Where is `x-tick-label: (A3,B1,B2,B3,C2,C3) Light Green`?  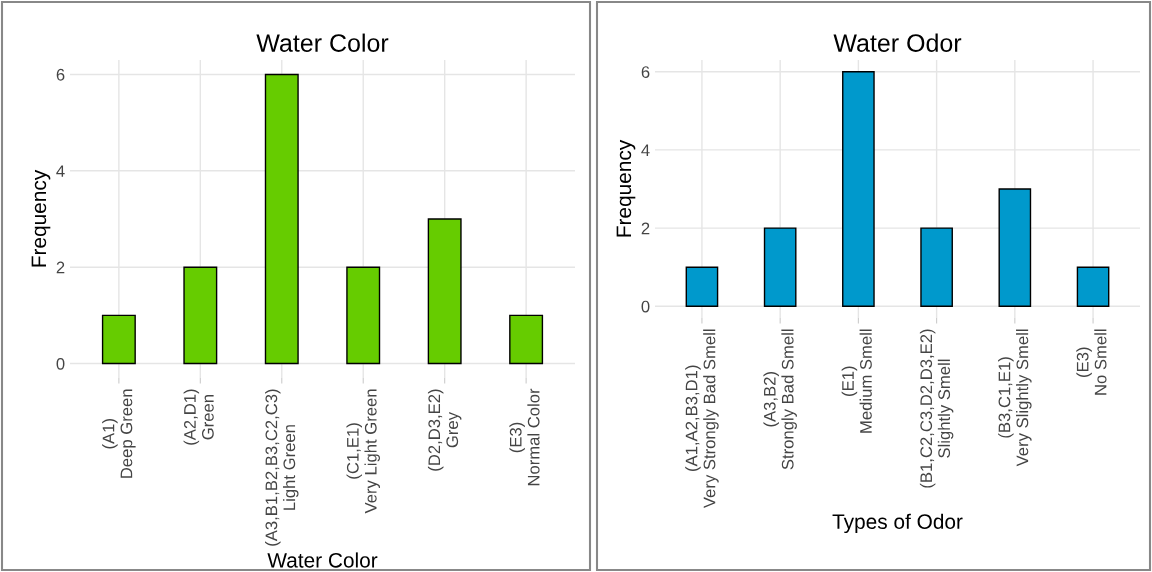 x-tick-label: (A3,B1,B2,B3,C2,C3) Light Green is located at coordinates (282, 467).